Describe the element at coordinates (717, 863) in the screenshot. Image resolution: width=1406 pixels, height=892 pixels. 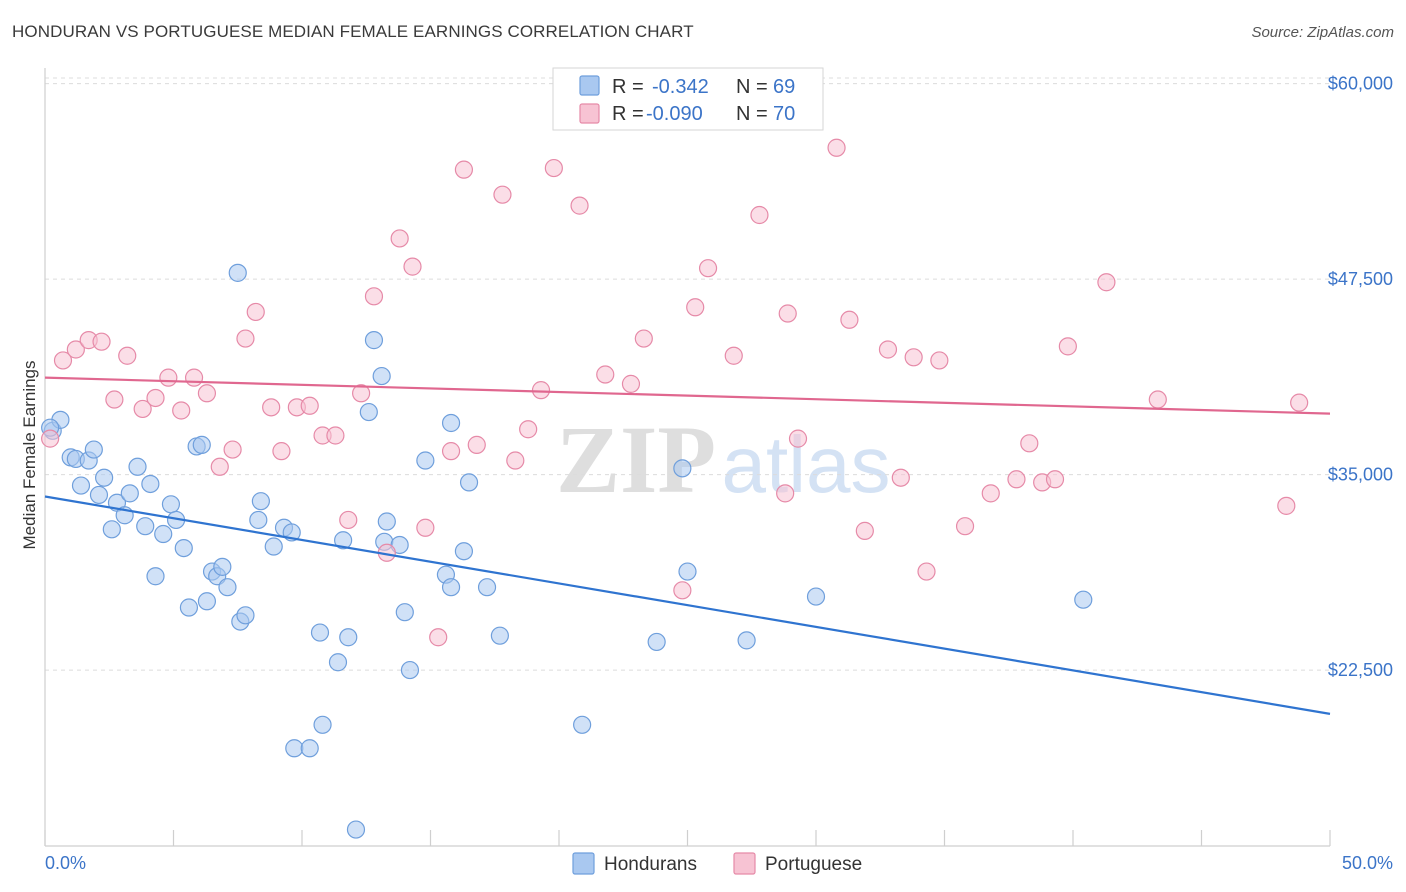
I see `series-legend: Hondurans Portuguese` at that location.